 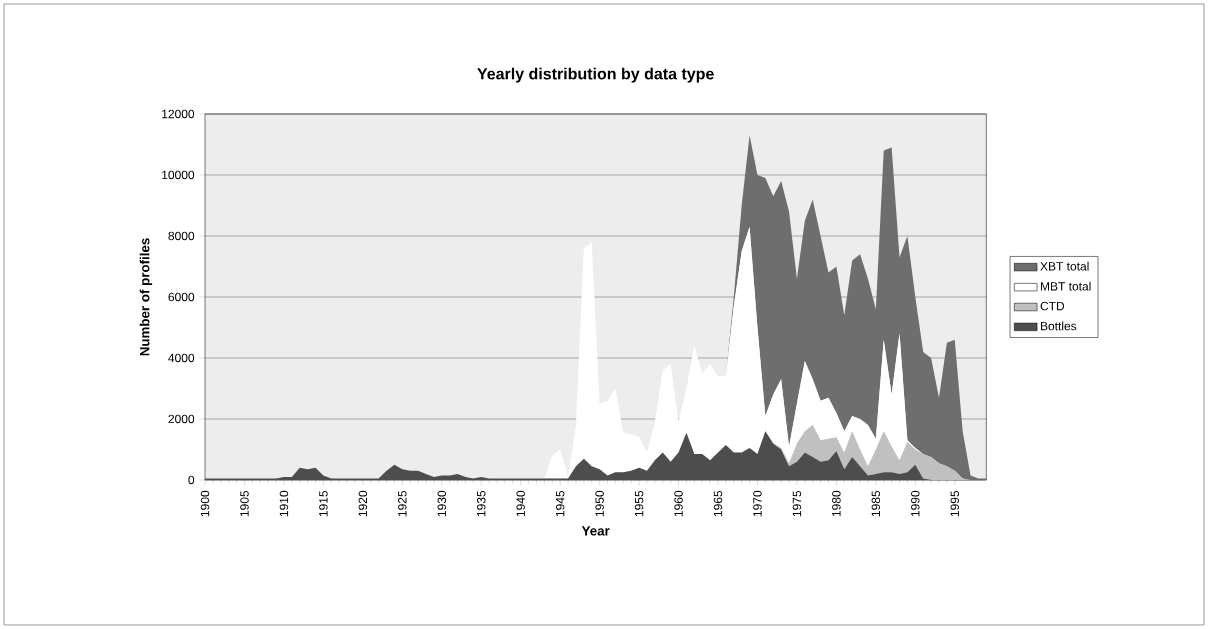 What do you see at coordinates (181, 419) in the screenshot?
I see `y-tick-label: 2000` at bounding box center [181, 419].